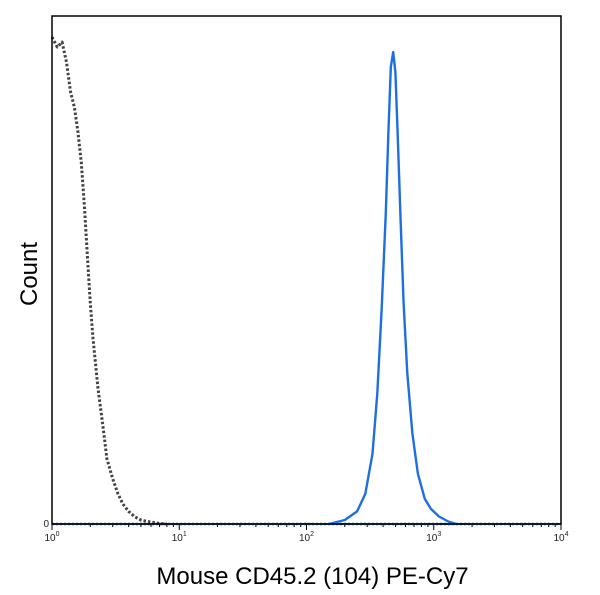 This screenshot has width=600, height=595. Describe the element at coordinates (439, 534) in the screenshot. I see `x-tick-exponent: 3` at that location.